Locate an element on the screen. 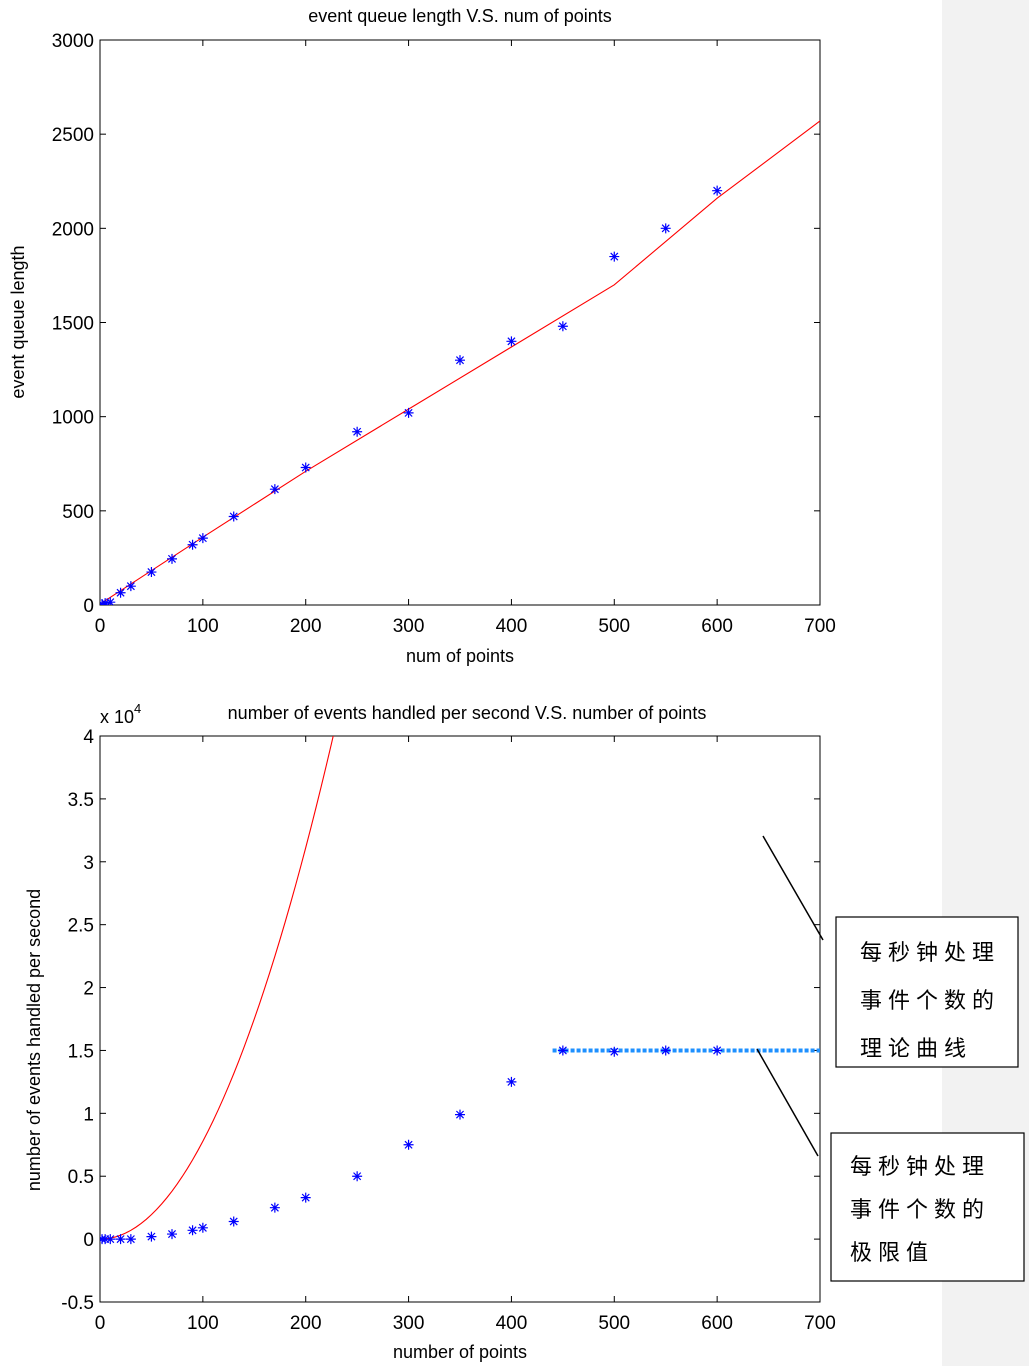  y-tick-label: 3 is located at coordinates (88, 863).